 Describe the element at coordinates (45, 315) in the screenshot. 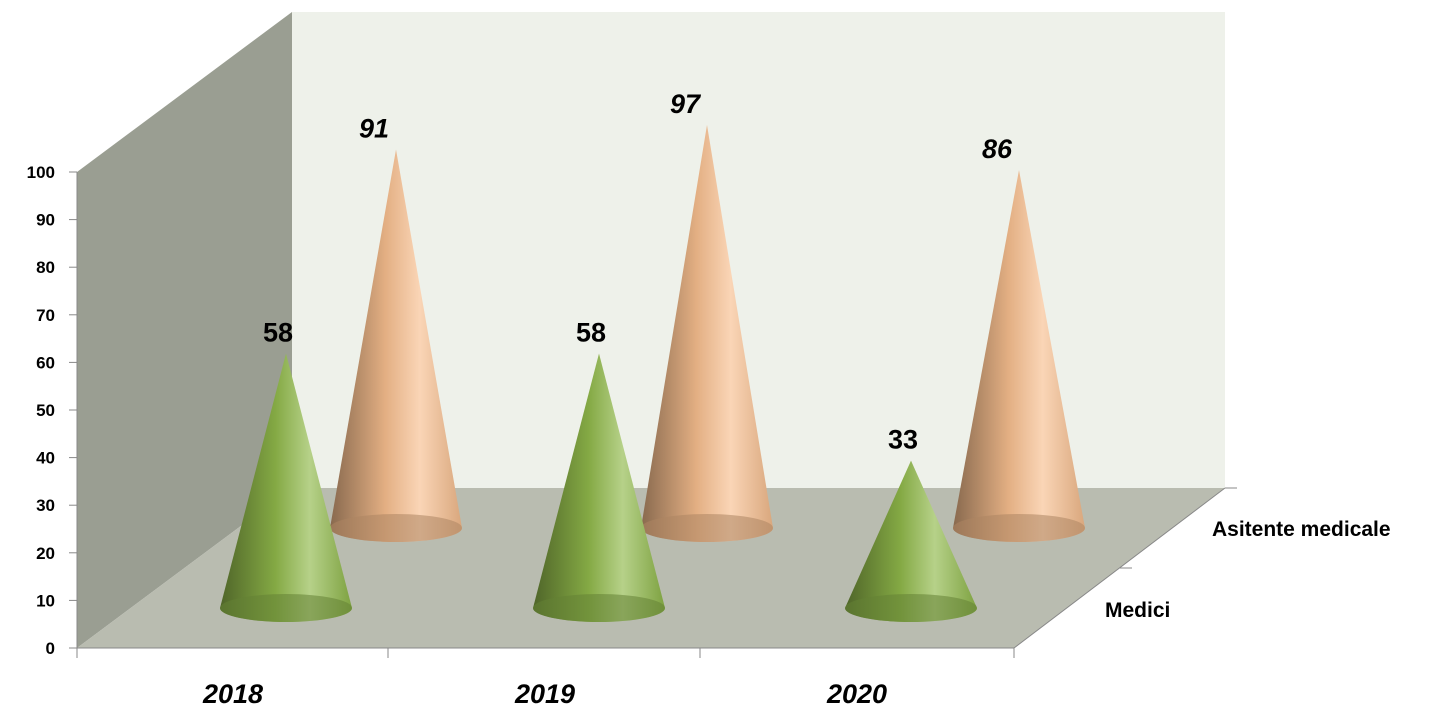

I see `y-tick-label: 70` at that location.